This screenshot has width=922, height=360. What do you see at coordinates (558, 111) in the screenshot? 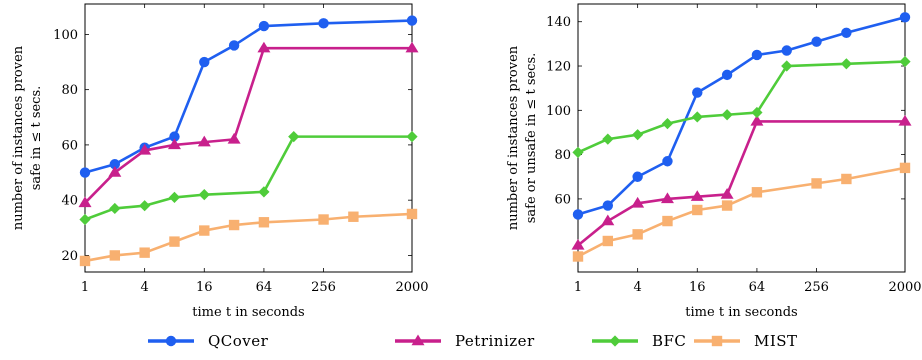
I see `y-tick-label: 100` at bounding box center [558, 111].